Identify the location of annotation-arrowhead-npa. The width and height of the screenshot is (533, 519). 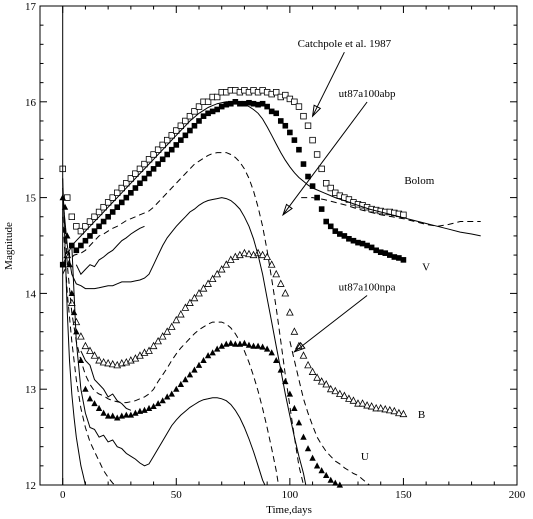
(299, 347).